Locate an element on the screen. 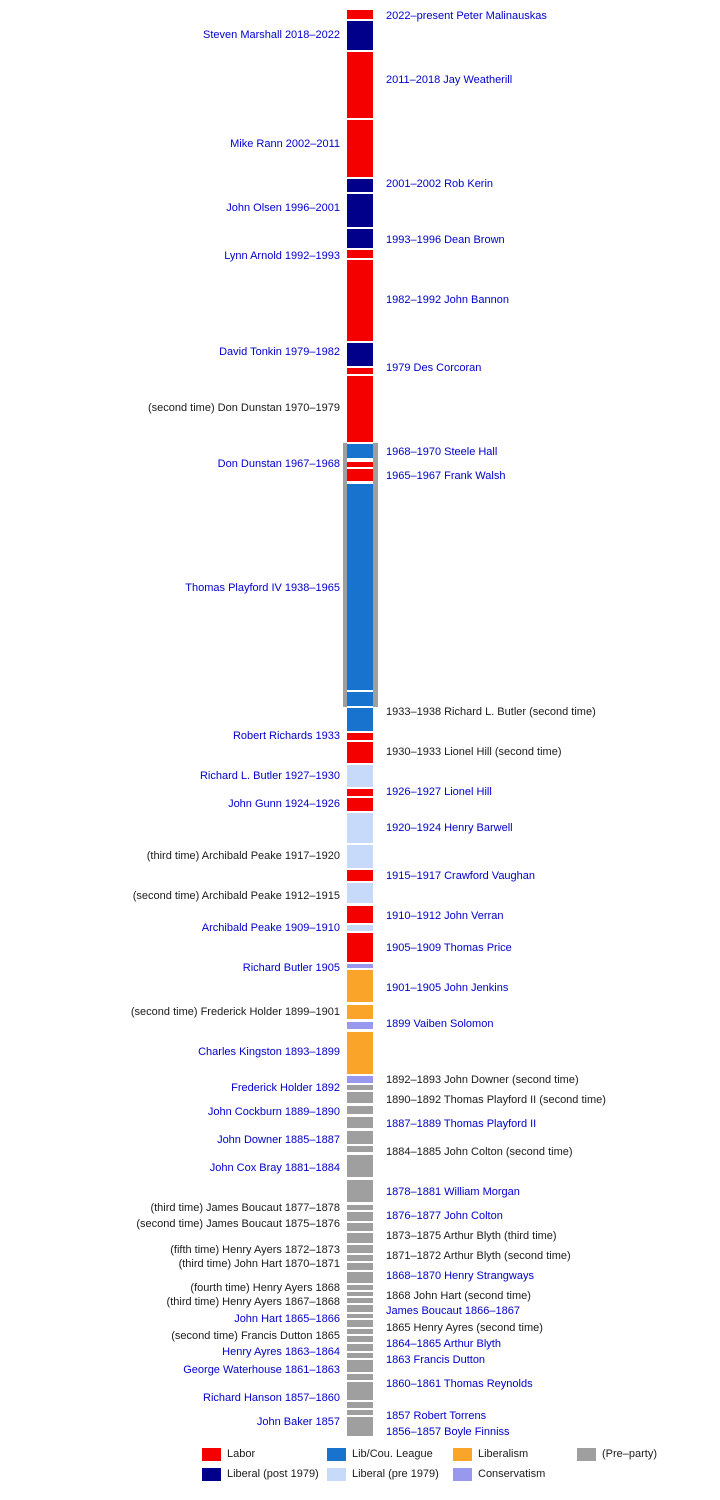 This screenshot has width=720, height=1500. label-lionel-hill-1st: 1926–1927 Lionel Hill is located at coordinates (439, 792).